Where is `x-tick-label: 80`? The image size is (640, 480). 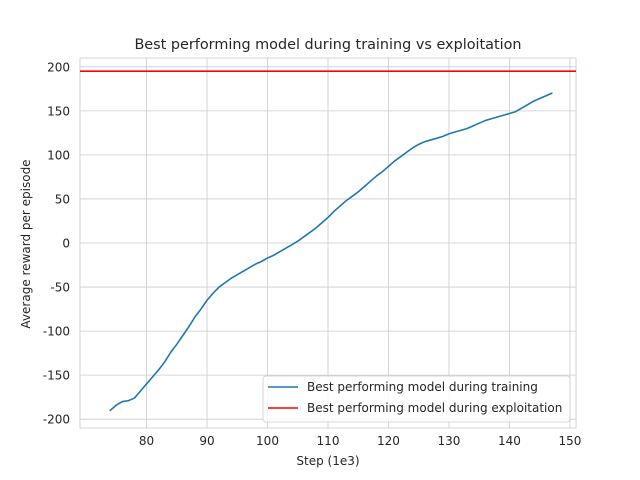 x-tick-label: 80 is located at coordinates (146, 441).